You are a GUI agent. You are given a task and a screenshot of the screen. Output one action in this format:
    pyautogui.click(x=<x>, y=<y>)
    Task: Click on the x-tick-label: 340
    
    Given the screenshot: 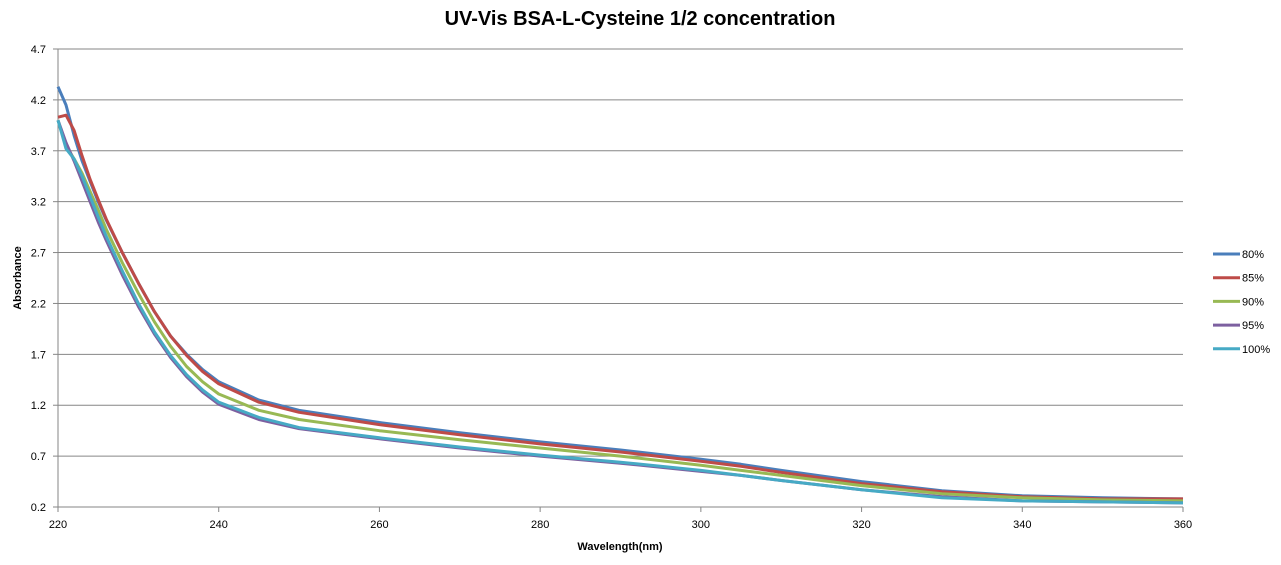 What is the action you would take?
    pyautogui.click(x=1022, y=525)
    